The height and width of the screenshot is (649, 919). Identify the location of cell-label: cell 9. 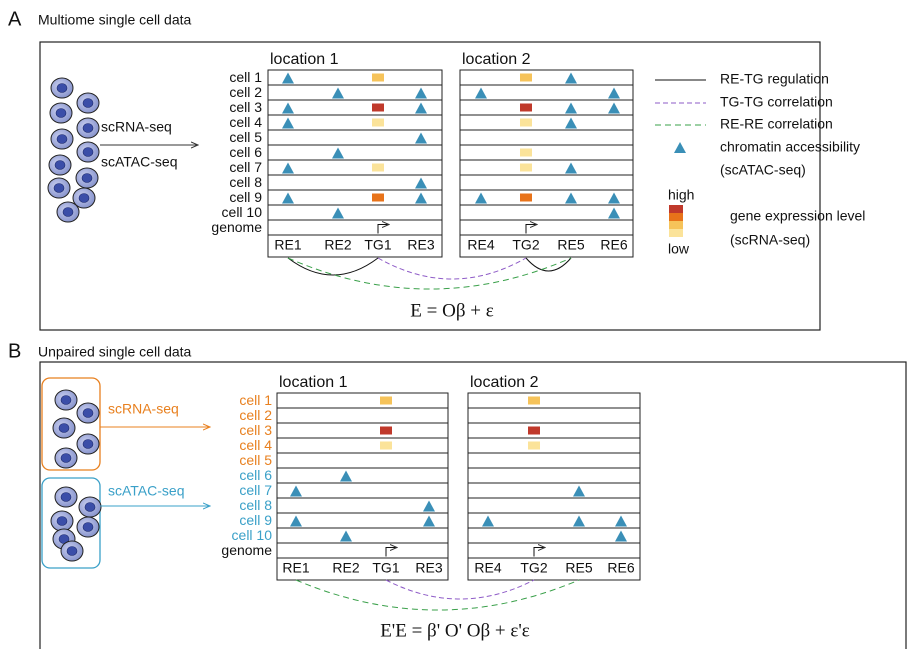
(245, 197).